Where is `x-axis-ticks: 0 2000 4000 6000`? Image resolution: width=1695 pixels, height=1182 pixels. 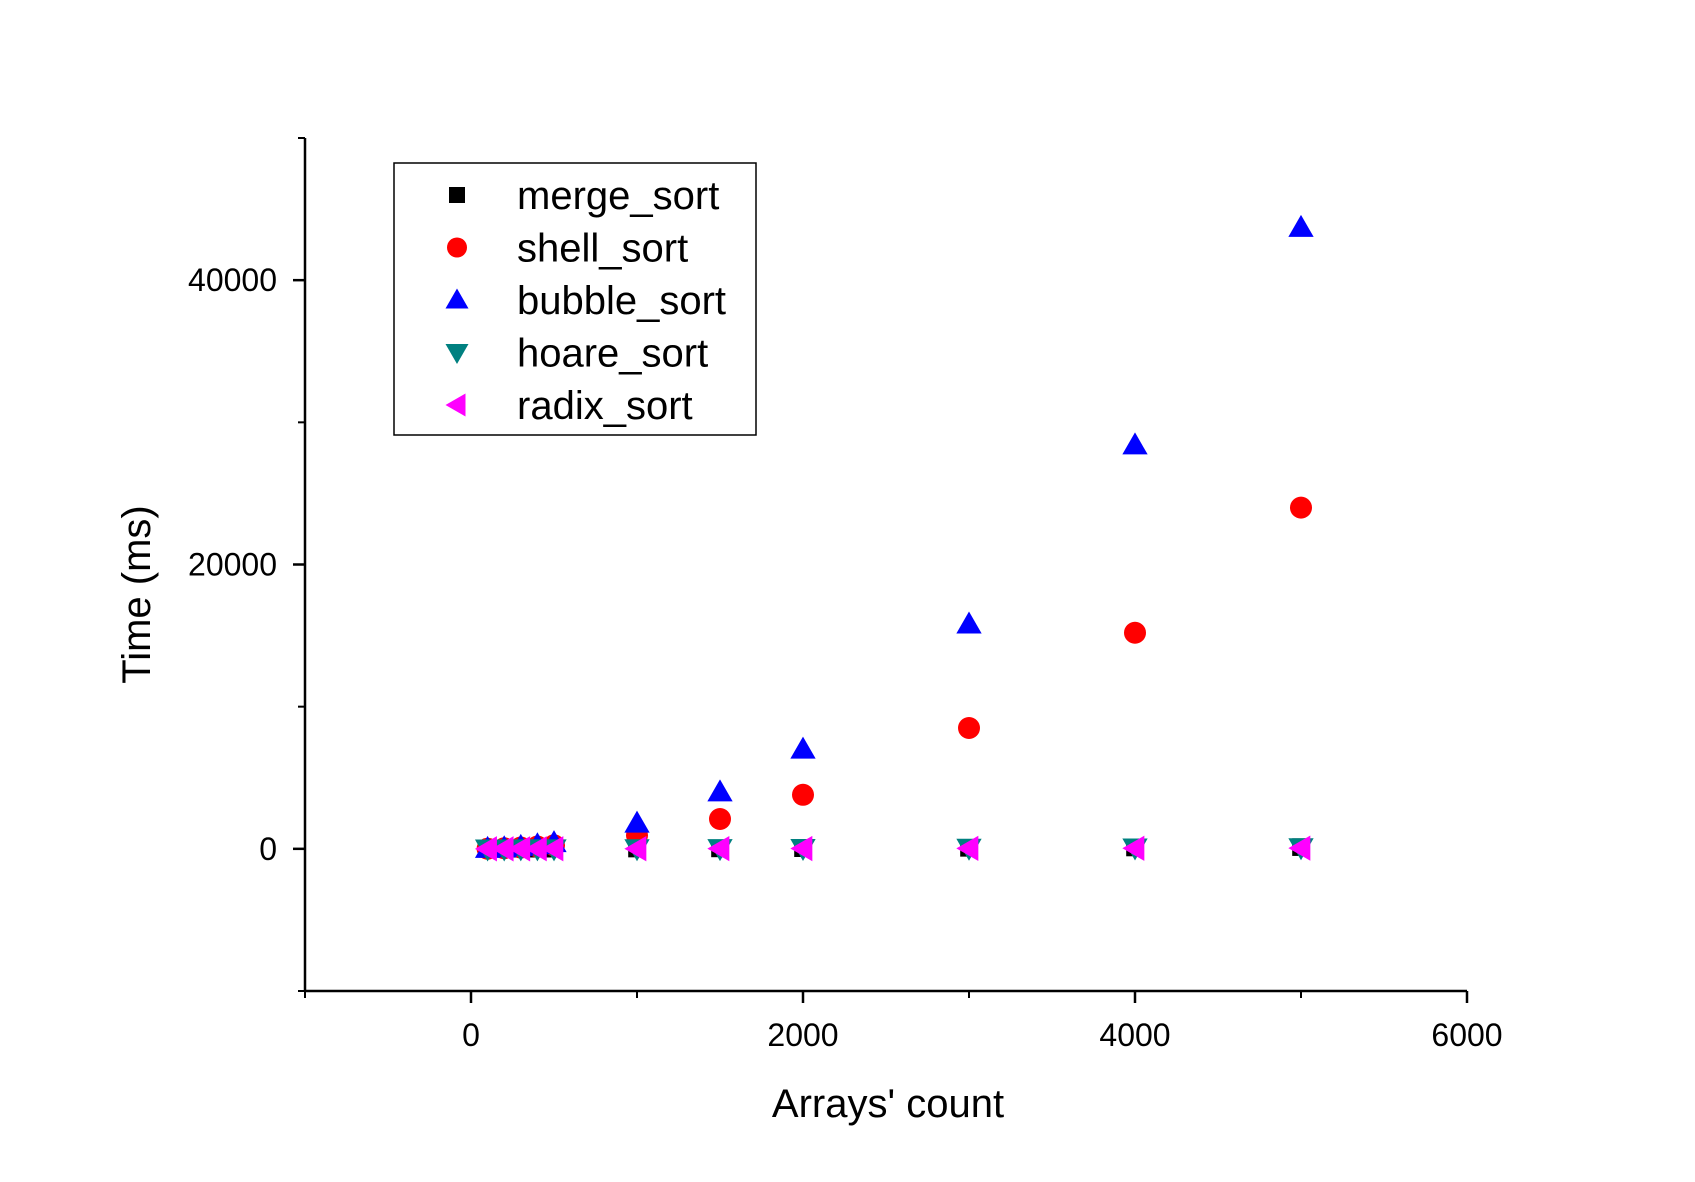 x-axis-ticks: 0 2000 4000 6000 is located at coordinates (903, 1022).